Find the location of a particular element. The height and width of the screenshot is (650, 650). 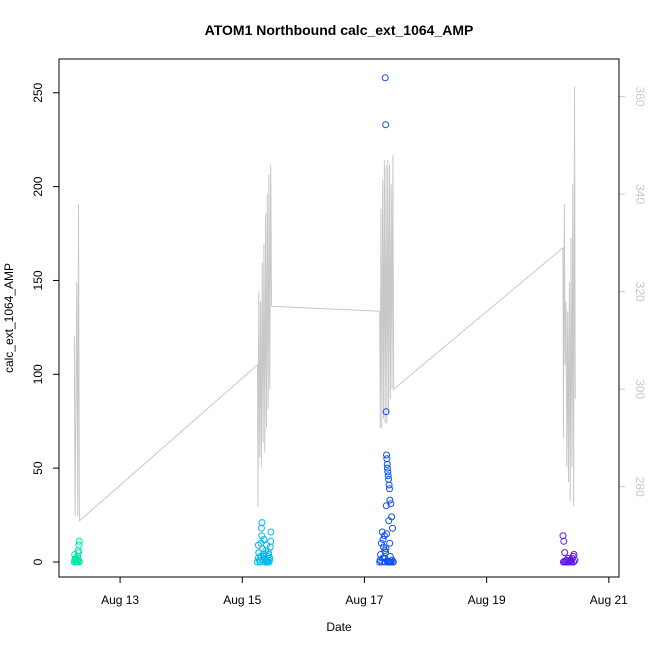

y-tick-label: 250 is located at coordinates (38, 92).